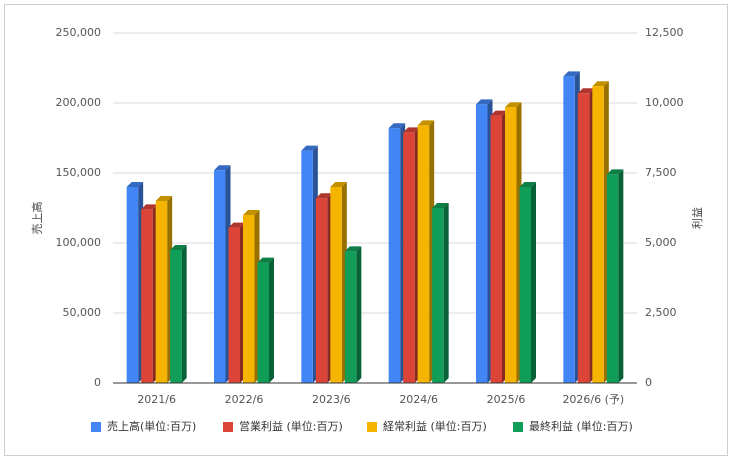 Image resolution: width=732 pixels, height=460 pixels. I want to click on bar-2022/6-売上高(単位:百万), so click(222, 274).